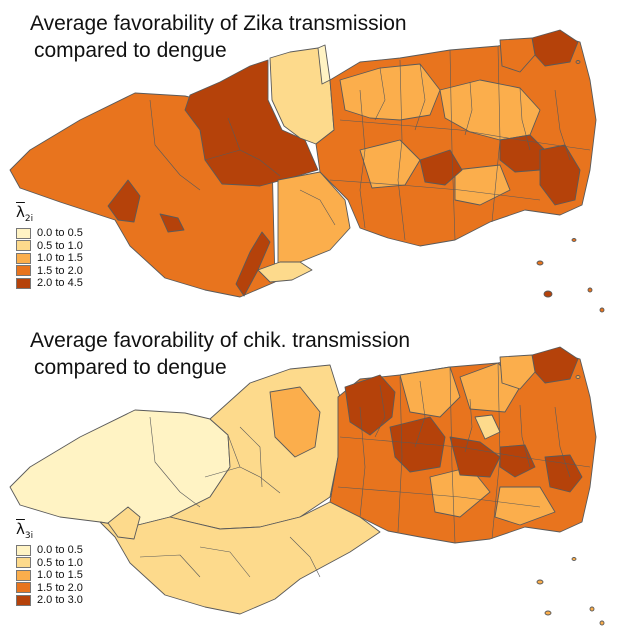 The image size is (634, 634). I want to click on zika-legend-subscript: 2i, so click(29, 219).